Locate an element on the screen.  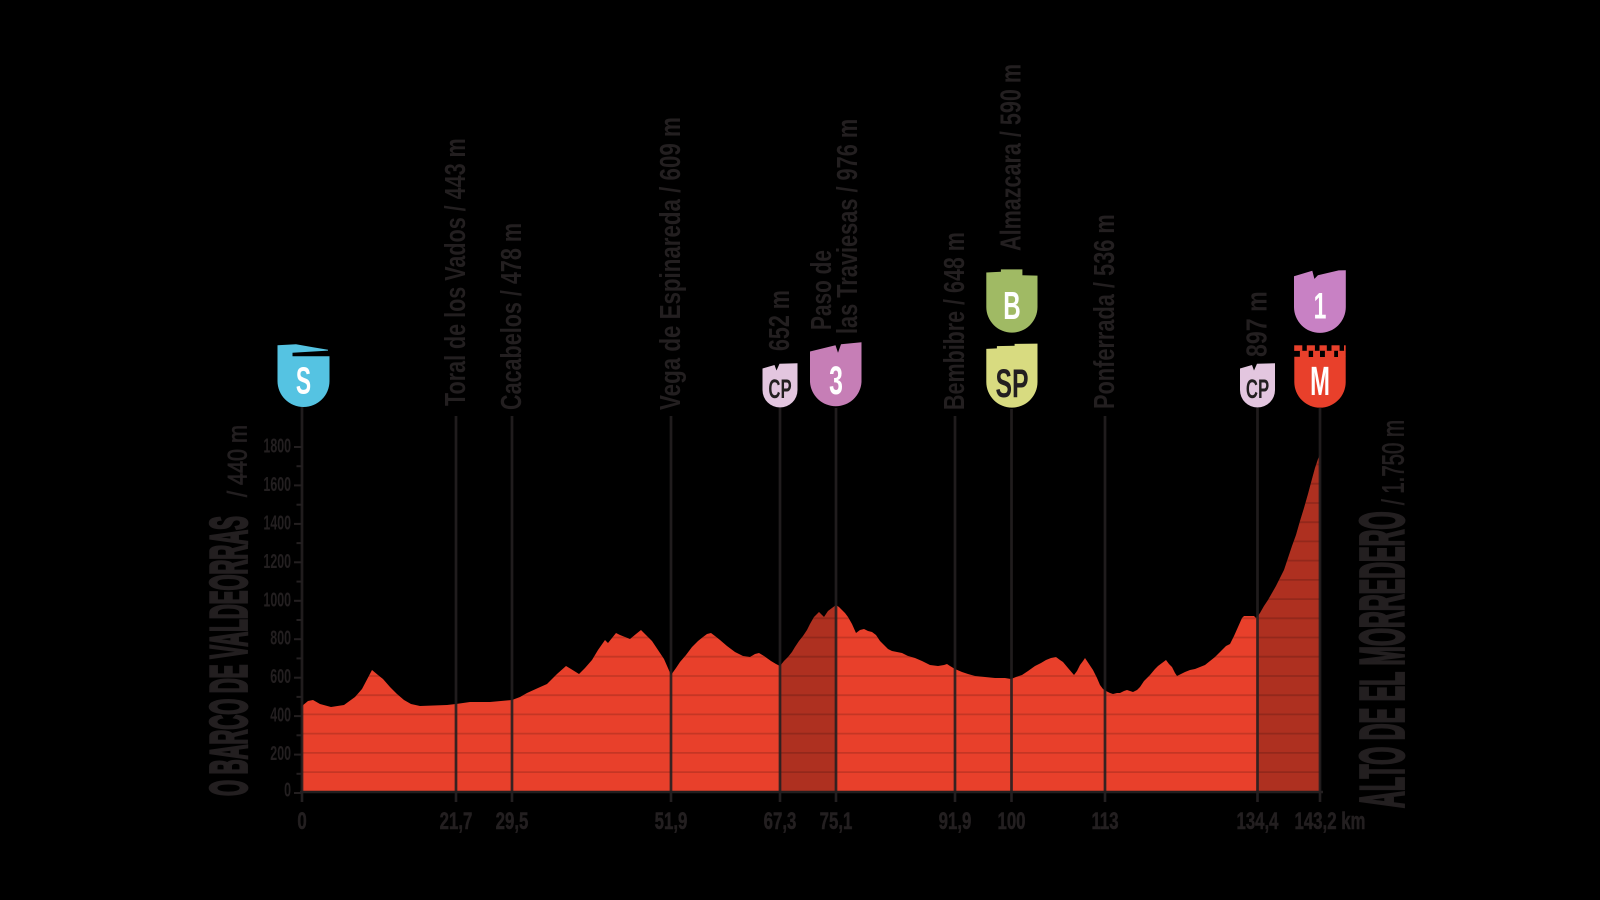
svg-text: 91,9 is located at coordinates (955, 821).